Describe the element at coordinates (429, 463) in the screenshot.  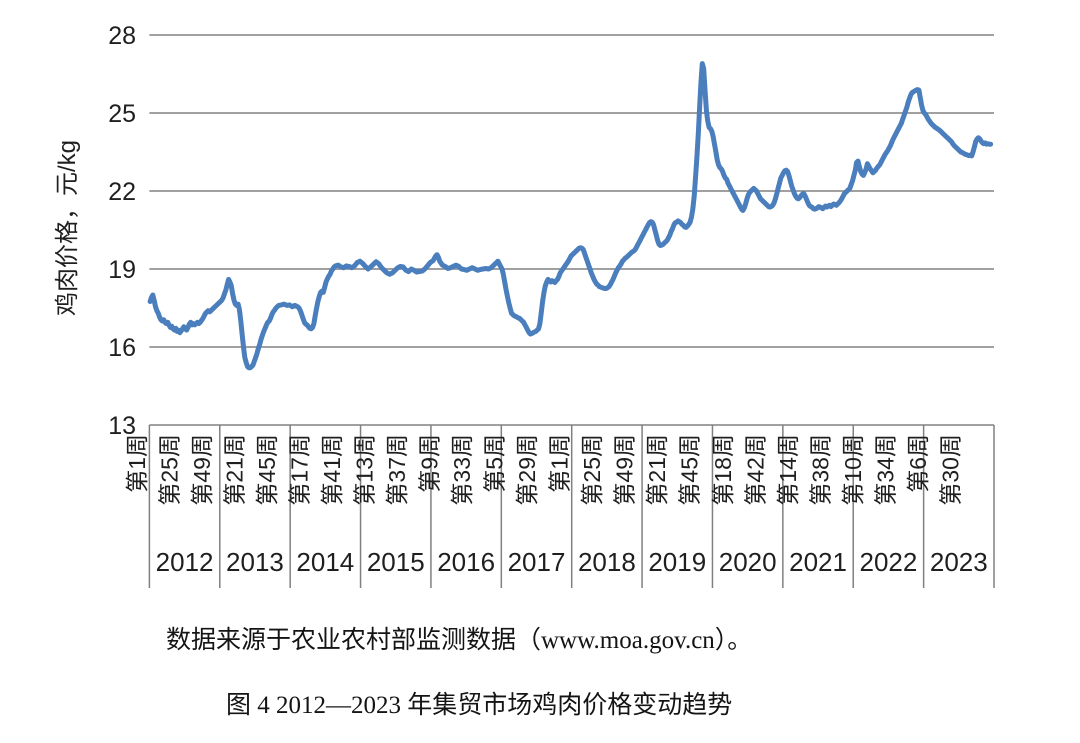
I see `week-tick-label: 第9周` at that location.